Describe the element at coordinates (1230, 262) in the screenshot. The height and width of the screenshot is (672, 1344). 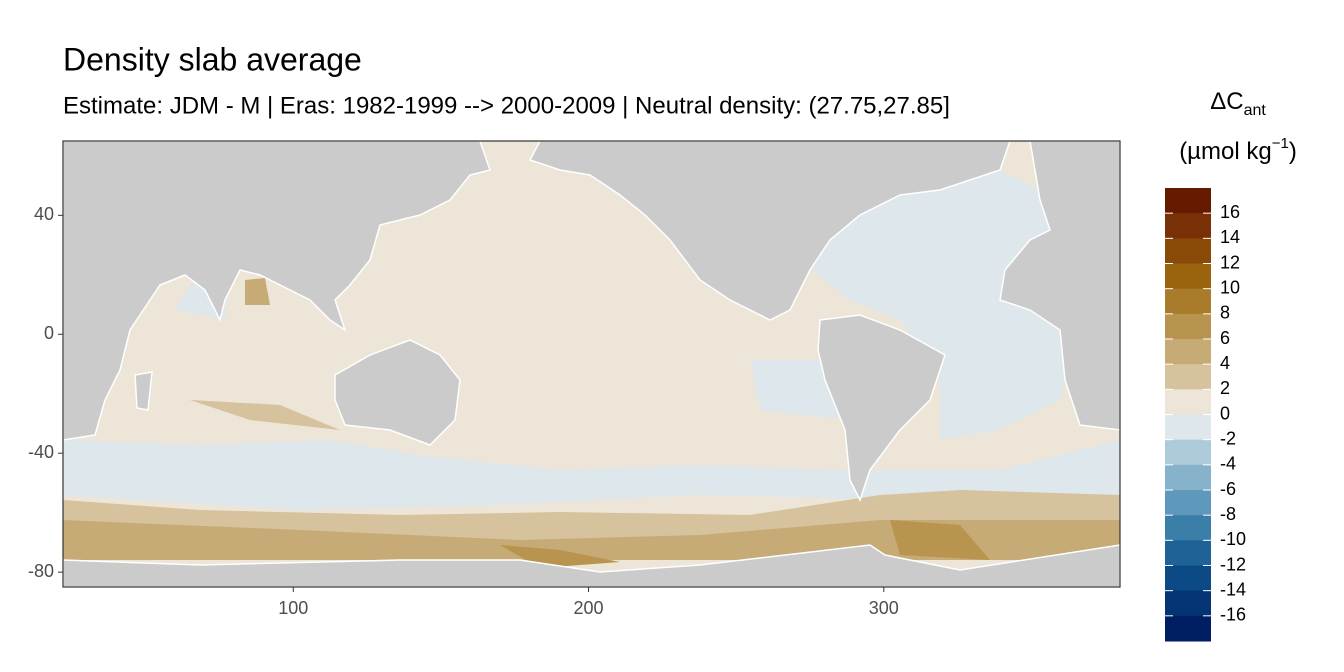
I see `legend-label: 12` at that location.